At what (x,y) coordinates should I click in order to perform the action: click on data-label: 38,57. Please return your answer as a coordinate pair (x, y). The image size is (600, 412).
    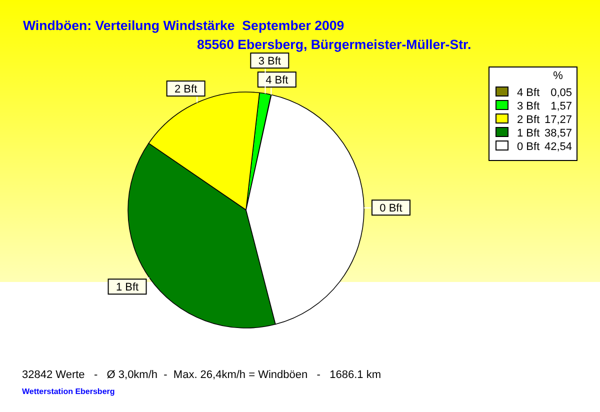
    Looking at the image, I should click on (558, 134).